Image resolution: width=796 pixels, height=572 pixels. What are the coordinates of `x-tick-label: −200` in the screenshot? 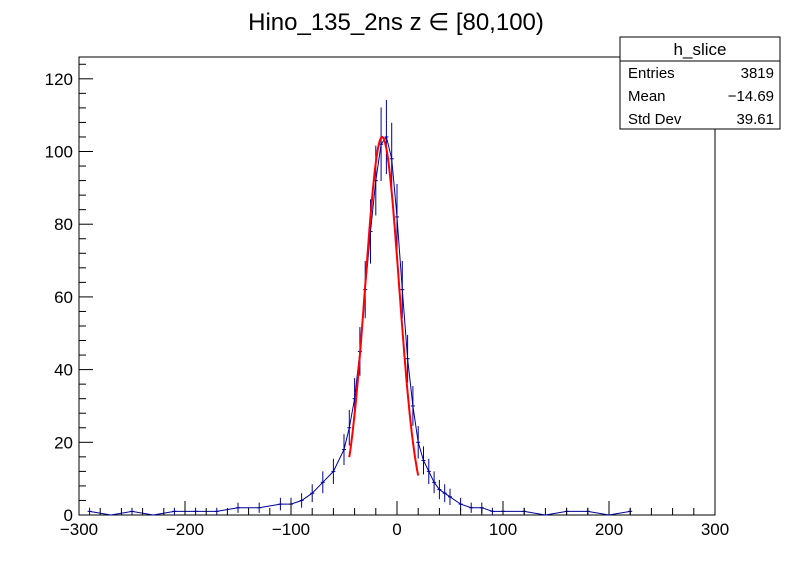 It's located at (185, 529).